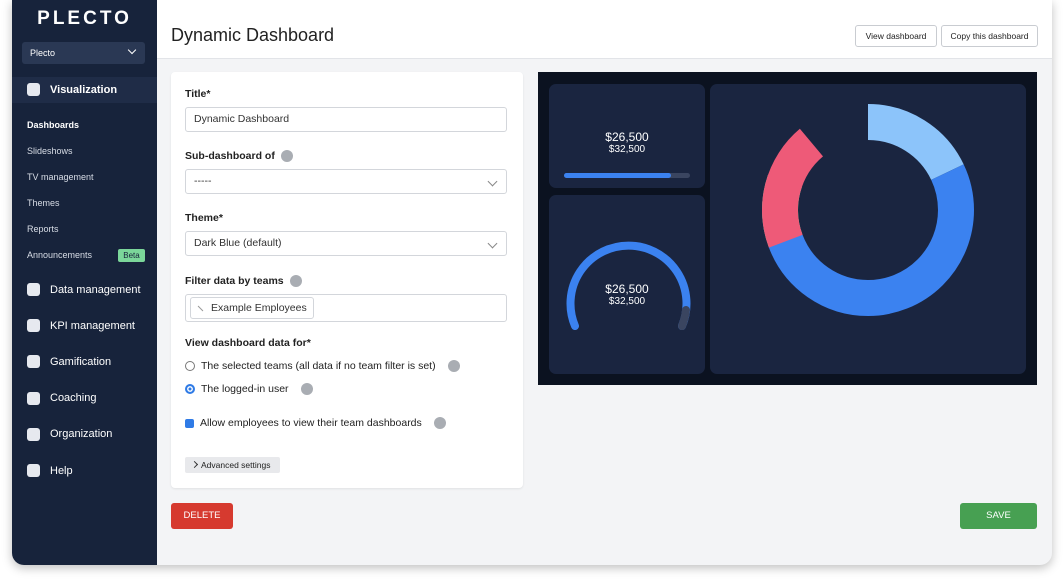  I want to click on radio-option: The logged-in user, so click(249, 389).